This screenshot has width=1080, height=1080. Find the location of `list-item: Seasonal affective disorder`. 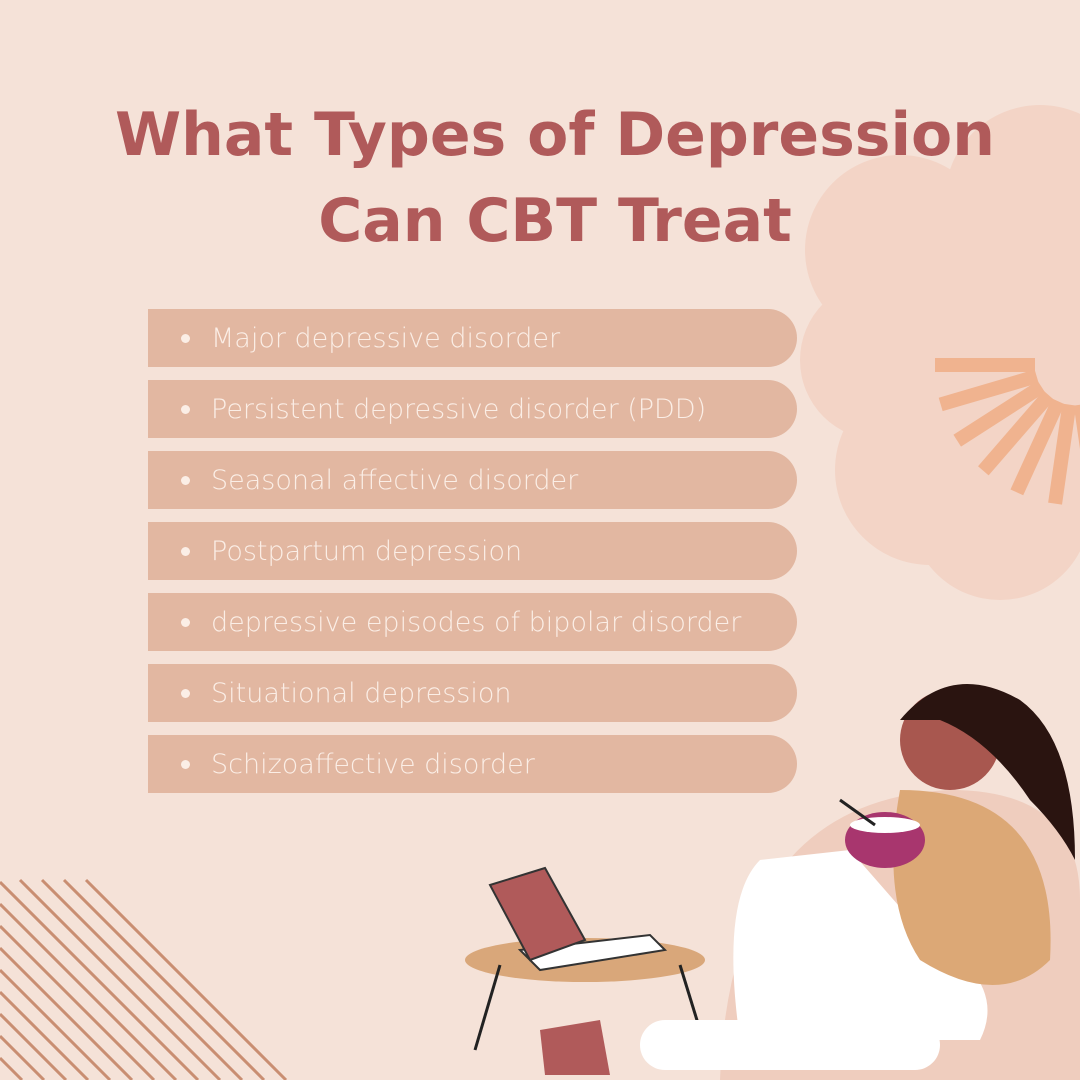

list-item: Seasonal affective disorder is located at coordinates (472, 480).